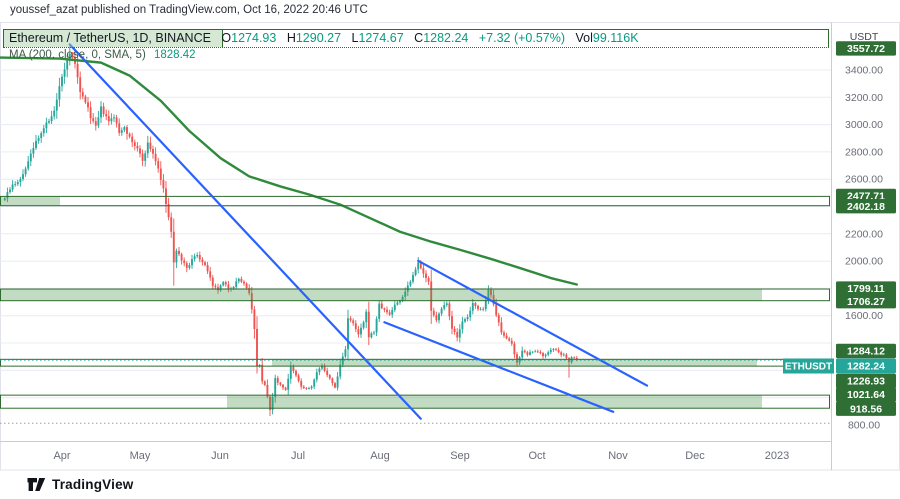 The image size is (900, 499). I want to click on ma-title: MA (200, close, 0, SMA, 5), so click(77, 55).